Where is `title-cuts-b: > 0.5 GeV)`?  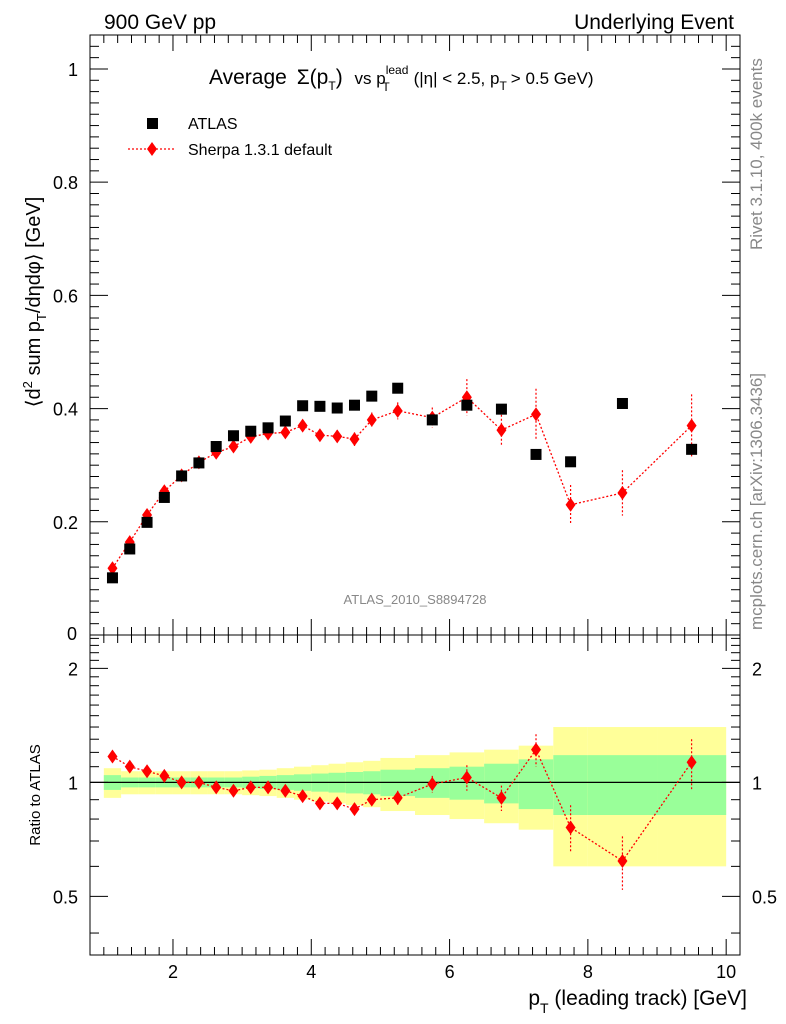 title-cuts-b: > 0.5 GeV) is located at coordinates (552, 78).